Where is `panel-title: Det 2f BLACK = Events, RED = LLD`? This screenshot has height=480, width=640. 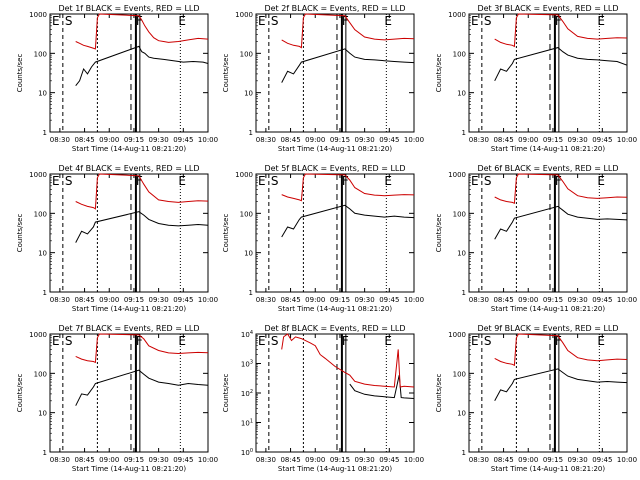 panel-title: Det 2f BLACK = Events, RED = LLD is located at coordinates (334, 8).